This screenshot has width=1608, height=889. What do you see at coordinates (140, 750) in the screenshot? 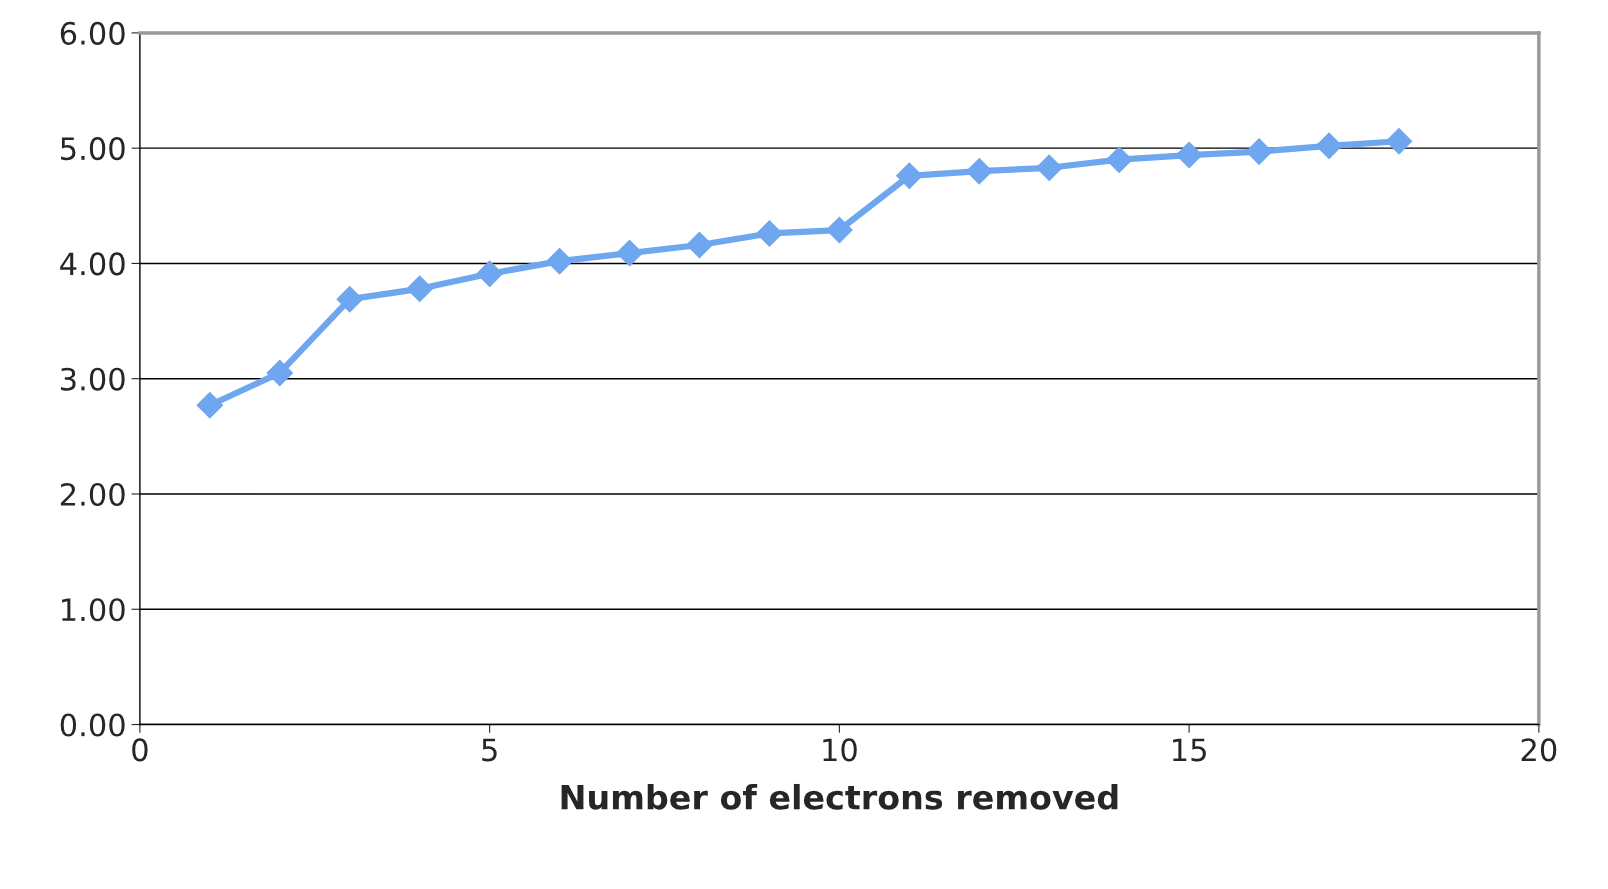
I see `x-tick-label: 0` at bounding box center [140, 750].